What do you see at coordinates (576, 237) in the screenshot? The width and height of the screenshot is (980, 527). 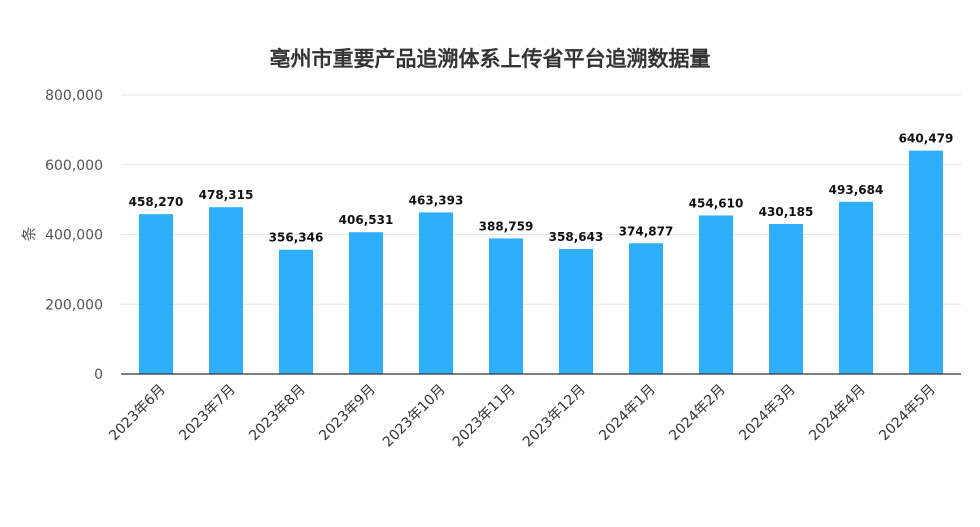 I see `data-label: 358,643` at bounding box center [576, 237].